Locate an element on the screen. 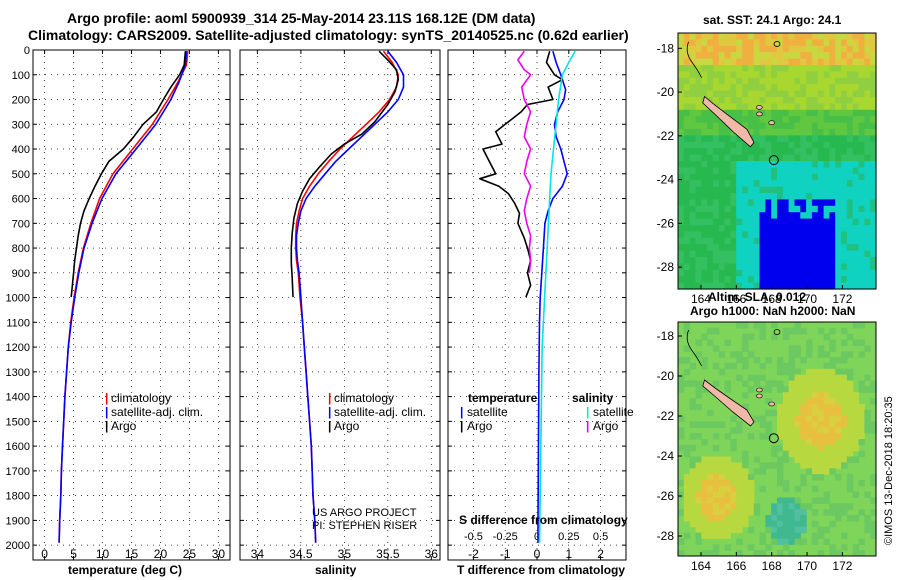  map-y-tick-label: -20 is located at coordinates (666, 376).